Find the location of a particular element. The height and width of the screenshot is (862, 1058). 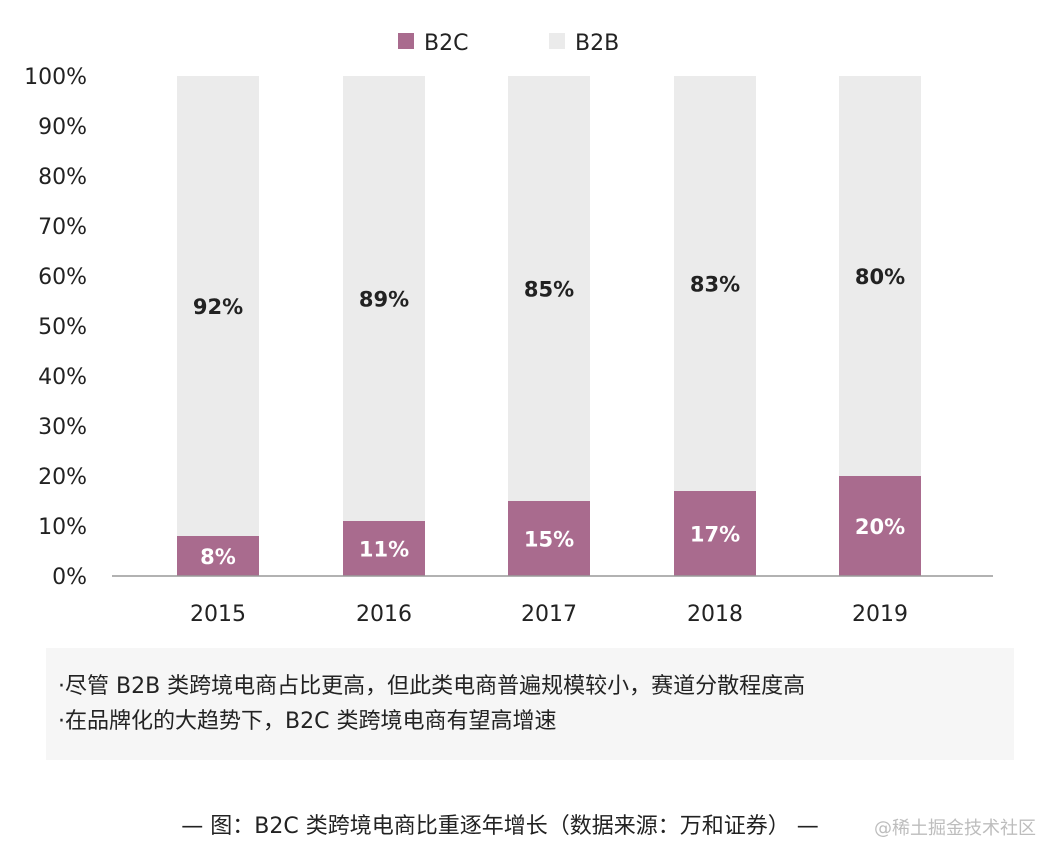

data-label-b2c: 20% is located at coordinates (880, 527).